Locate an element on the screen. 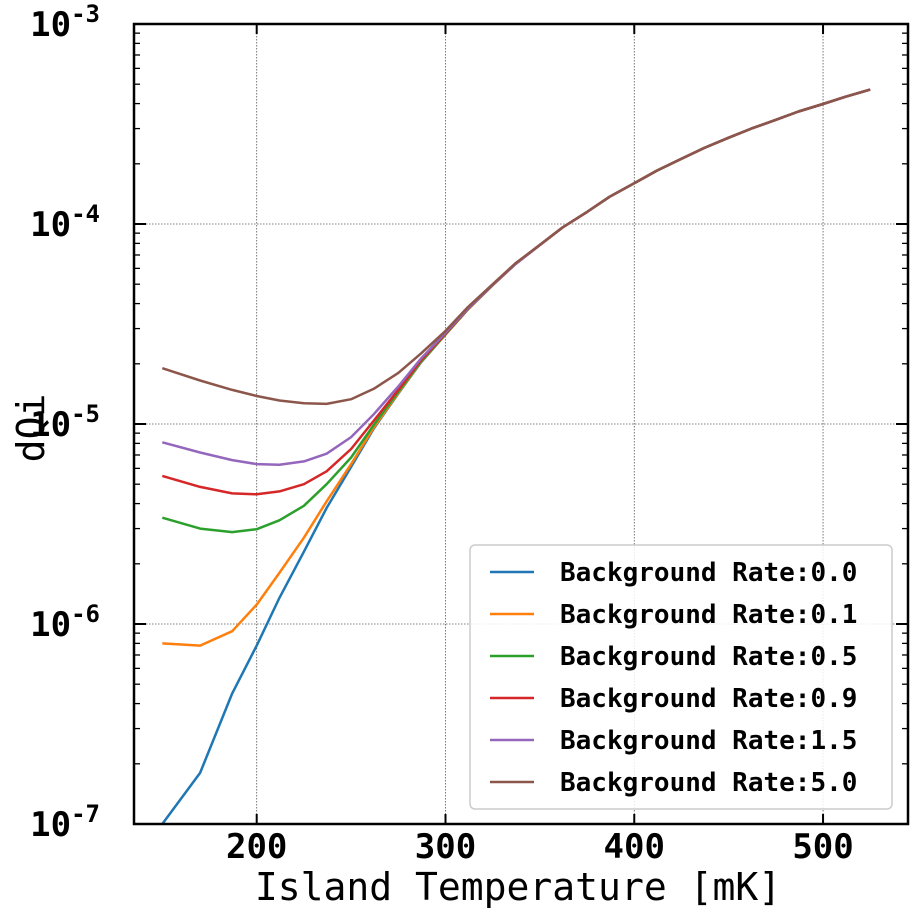 Image resolution: width=916 pixels, height=917 pixels. legend-label: Background Rate:1.5 is located at coordinates (708, 741).